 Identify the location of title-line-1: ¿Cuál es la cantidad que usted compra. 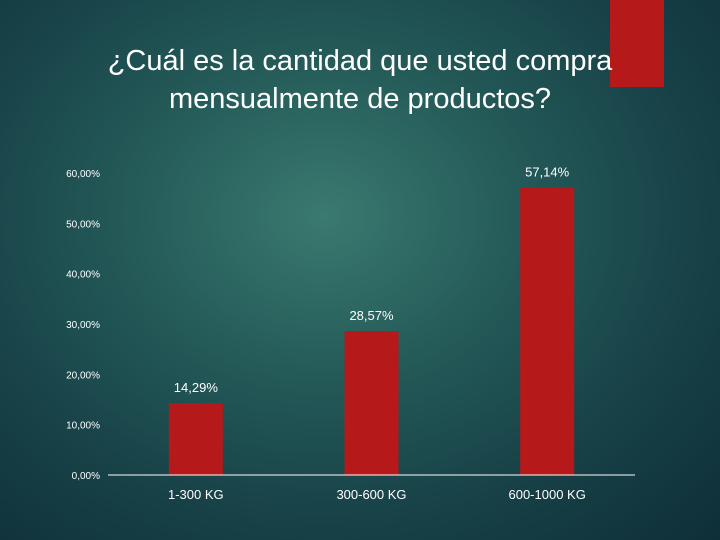
(360, 61).